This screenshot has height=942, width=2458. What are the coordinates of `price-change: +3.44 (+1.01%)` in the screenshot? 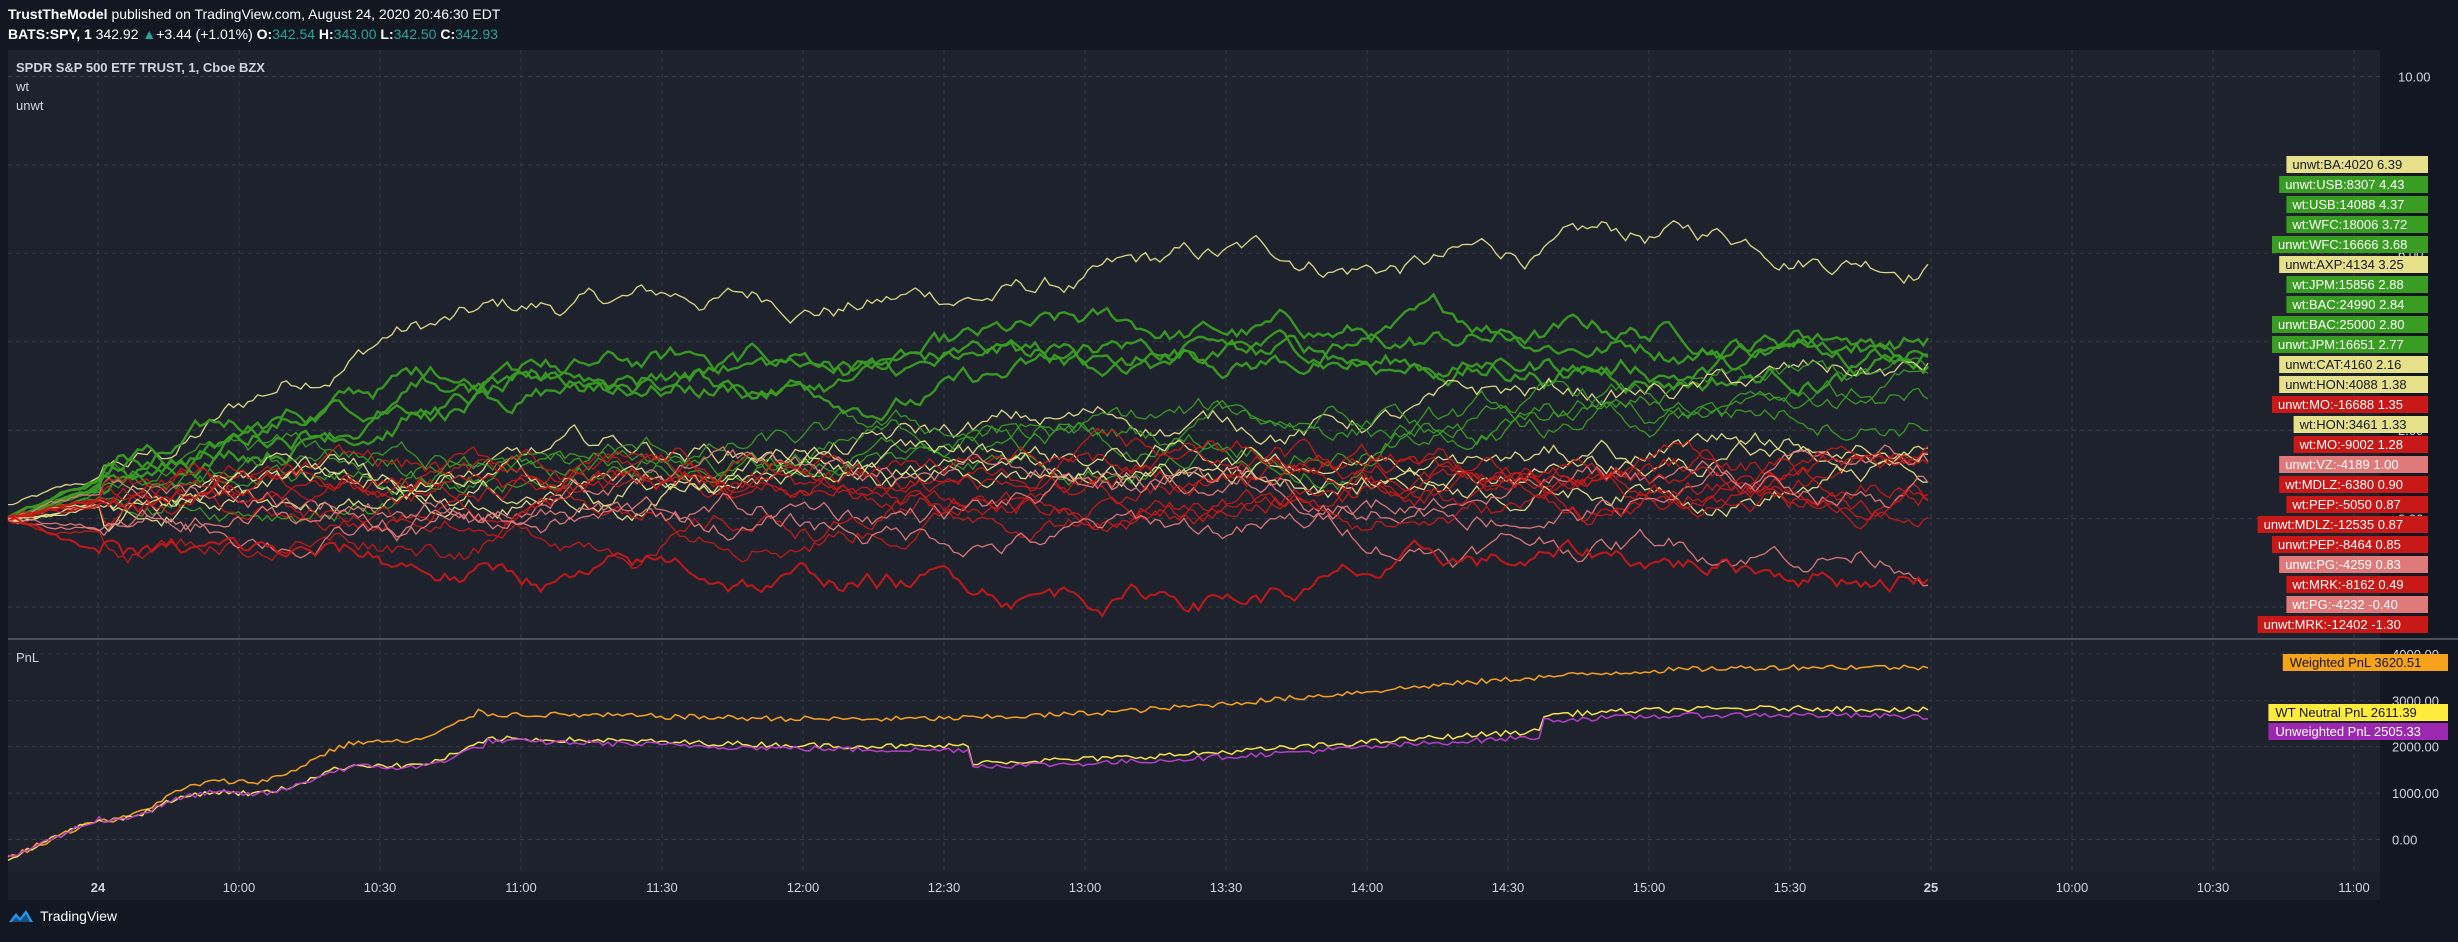 It's located at (204, 34).